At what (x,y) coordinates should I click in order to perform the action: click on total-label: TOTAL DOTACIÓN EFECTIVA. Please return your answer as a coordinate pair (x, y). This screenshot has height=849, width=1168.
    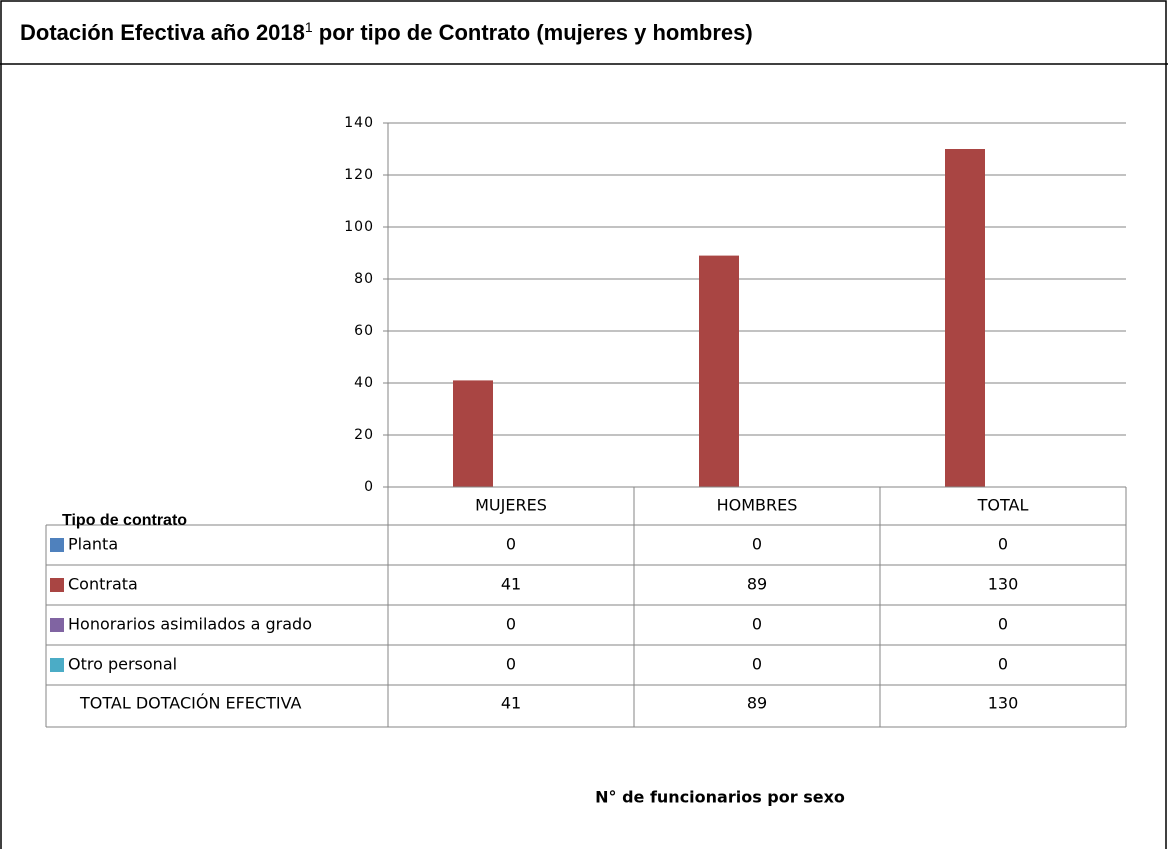
    Looking at the image, I should click on (190, 703).